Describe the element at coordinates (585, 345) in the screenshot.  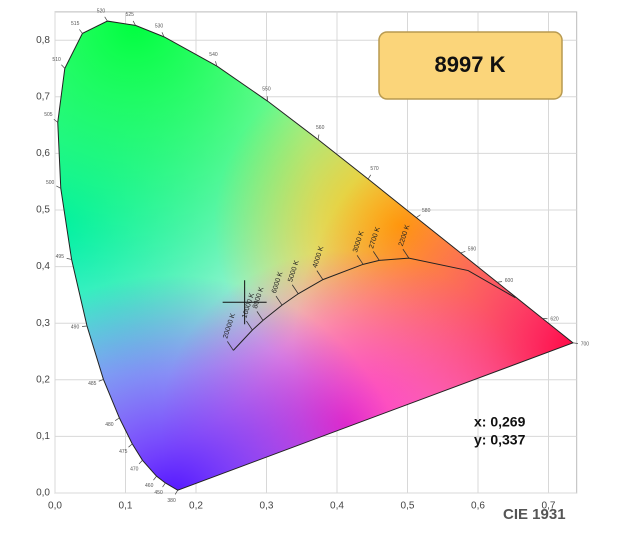
I see `wavelength-label: 700` at that location.